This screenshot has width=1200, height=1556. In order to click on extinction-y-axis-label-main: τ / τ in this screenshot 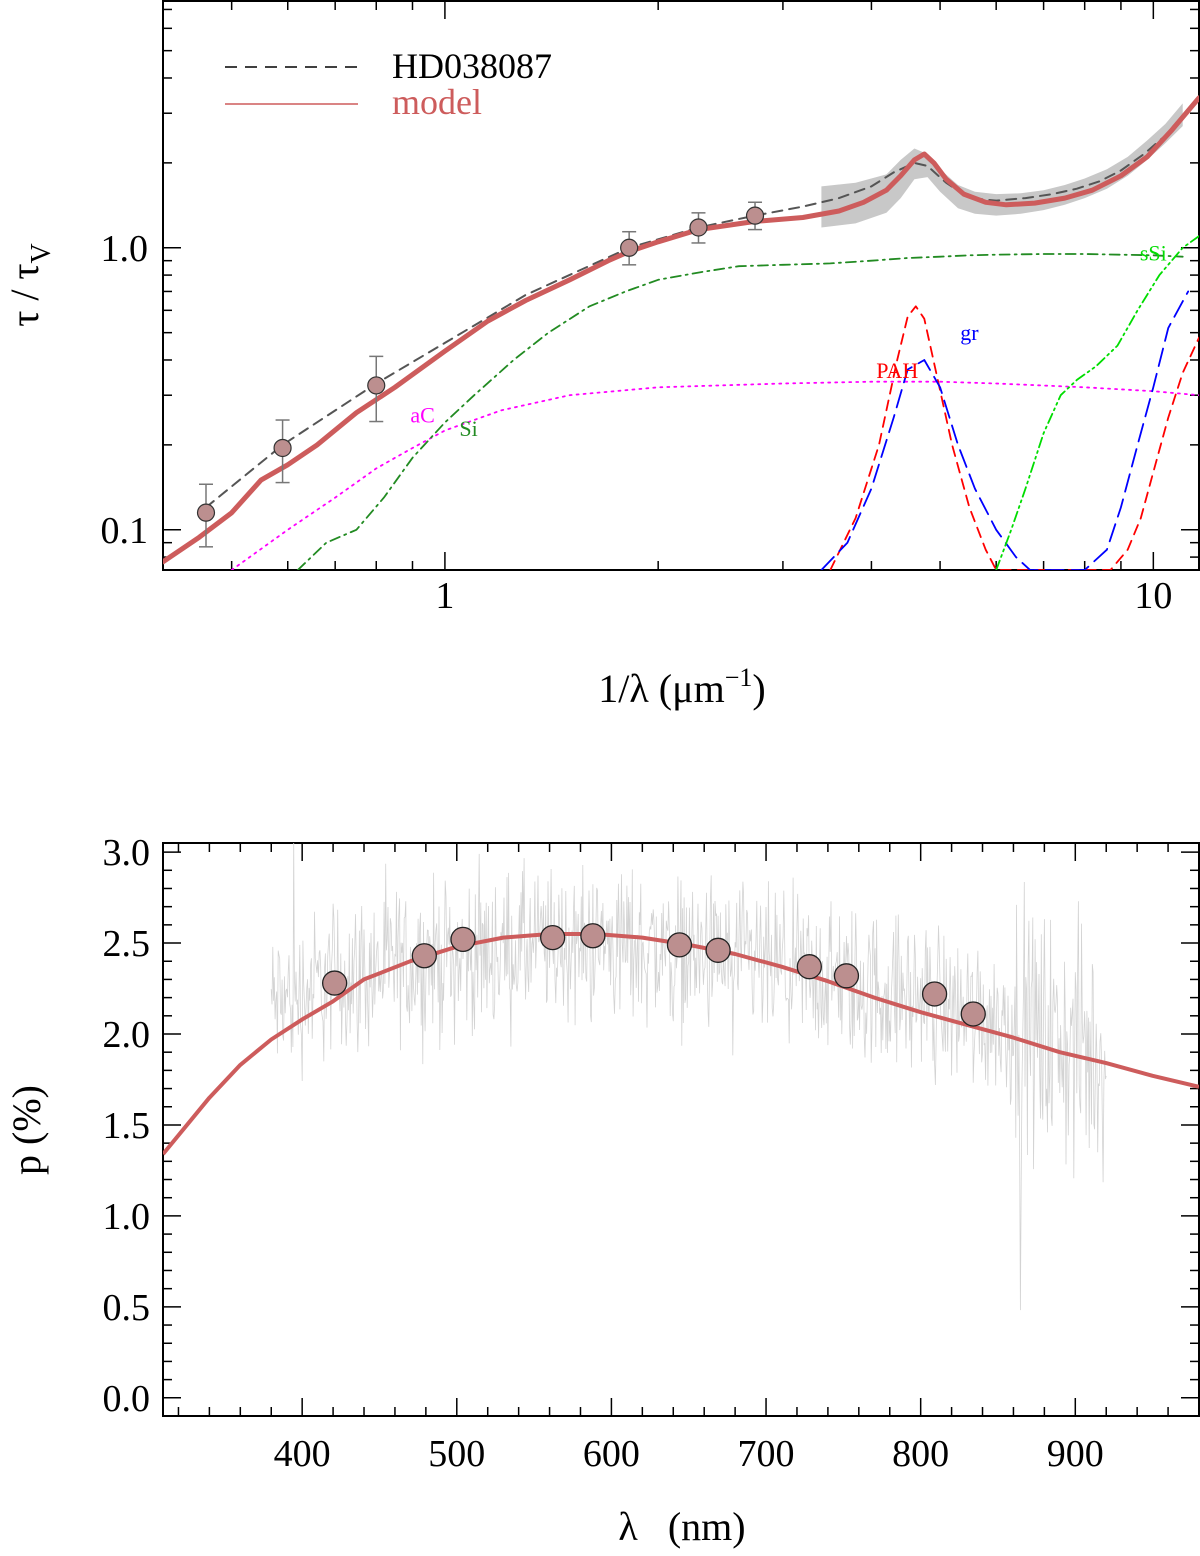, I will do `click(24, 294)`.